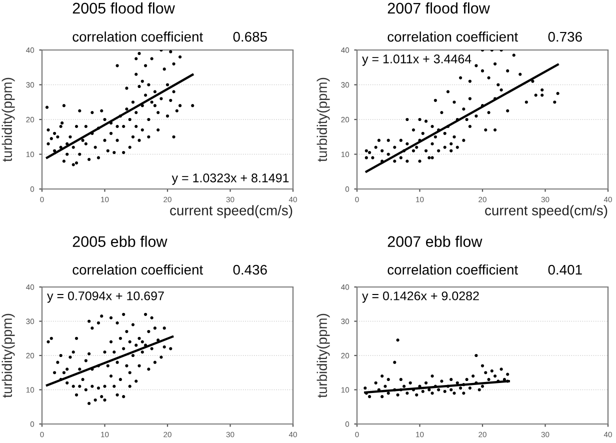 The image size is (616, 443). I want to click on text: 0.685, so click(250, 37).